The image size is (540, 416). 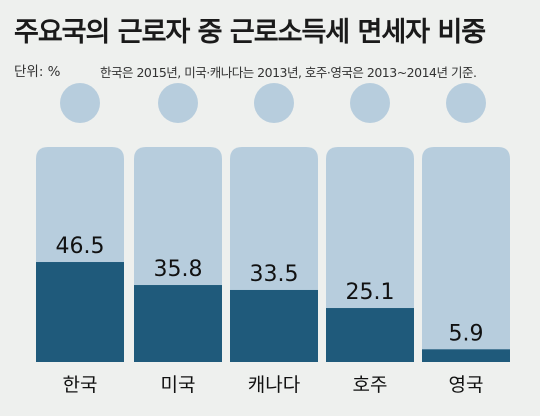 I want to click on chart-title: 주요국의 근로자 중 근로소득세 면세자 비중, so click(x=250, y=32).